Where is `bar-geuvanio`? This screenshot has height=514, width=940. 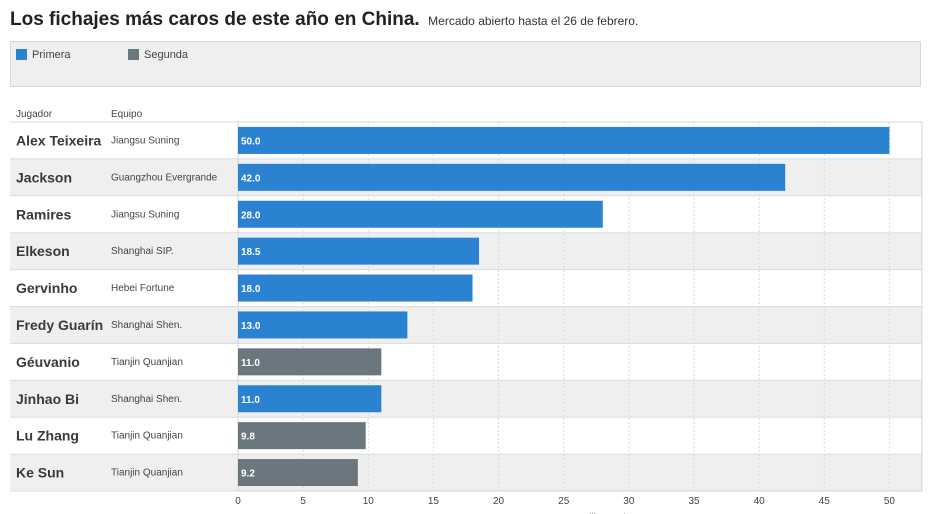 bar-geuvanio is located at coordinates (310, 362).